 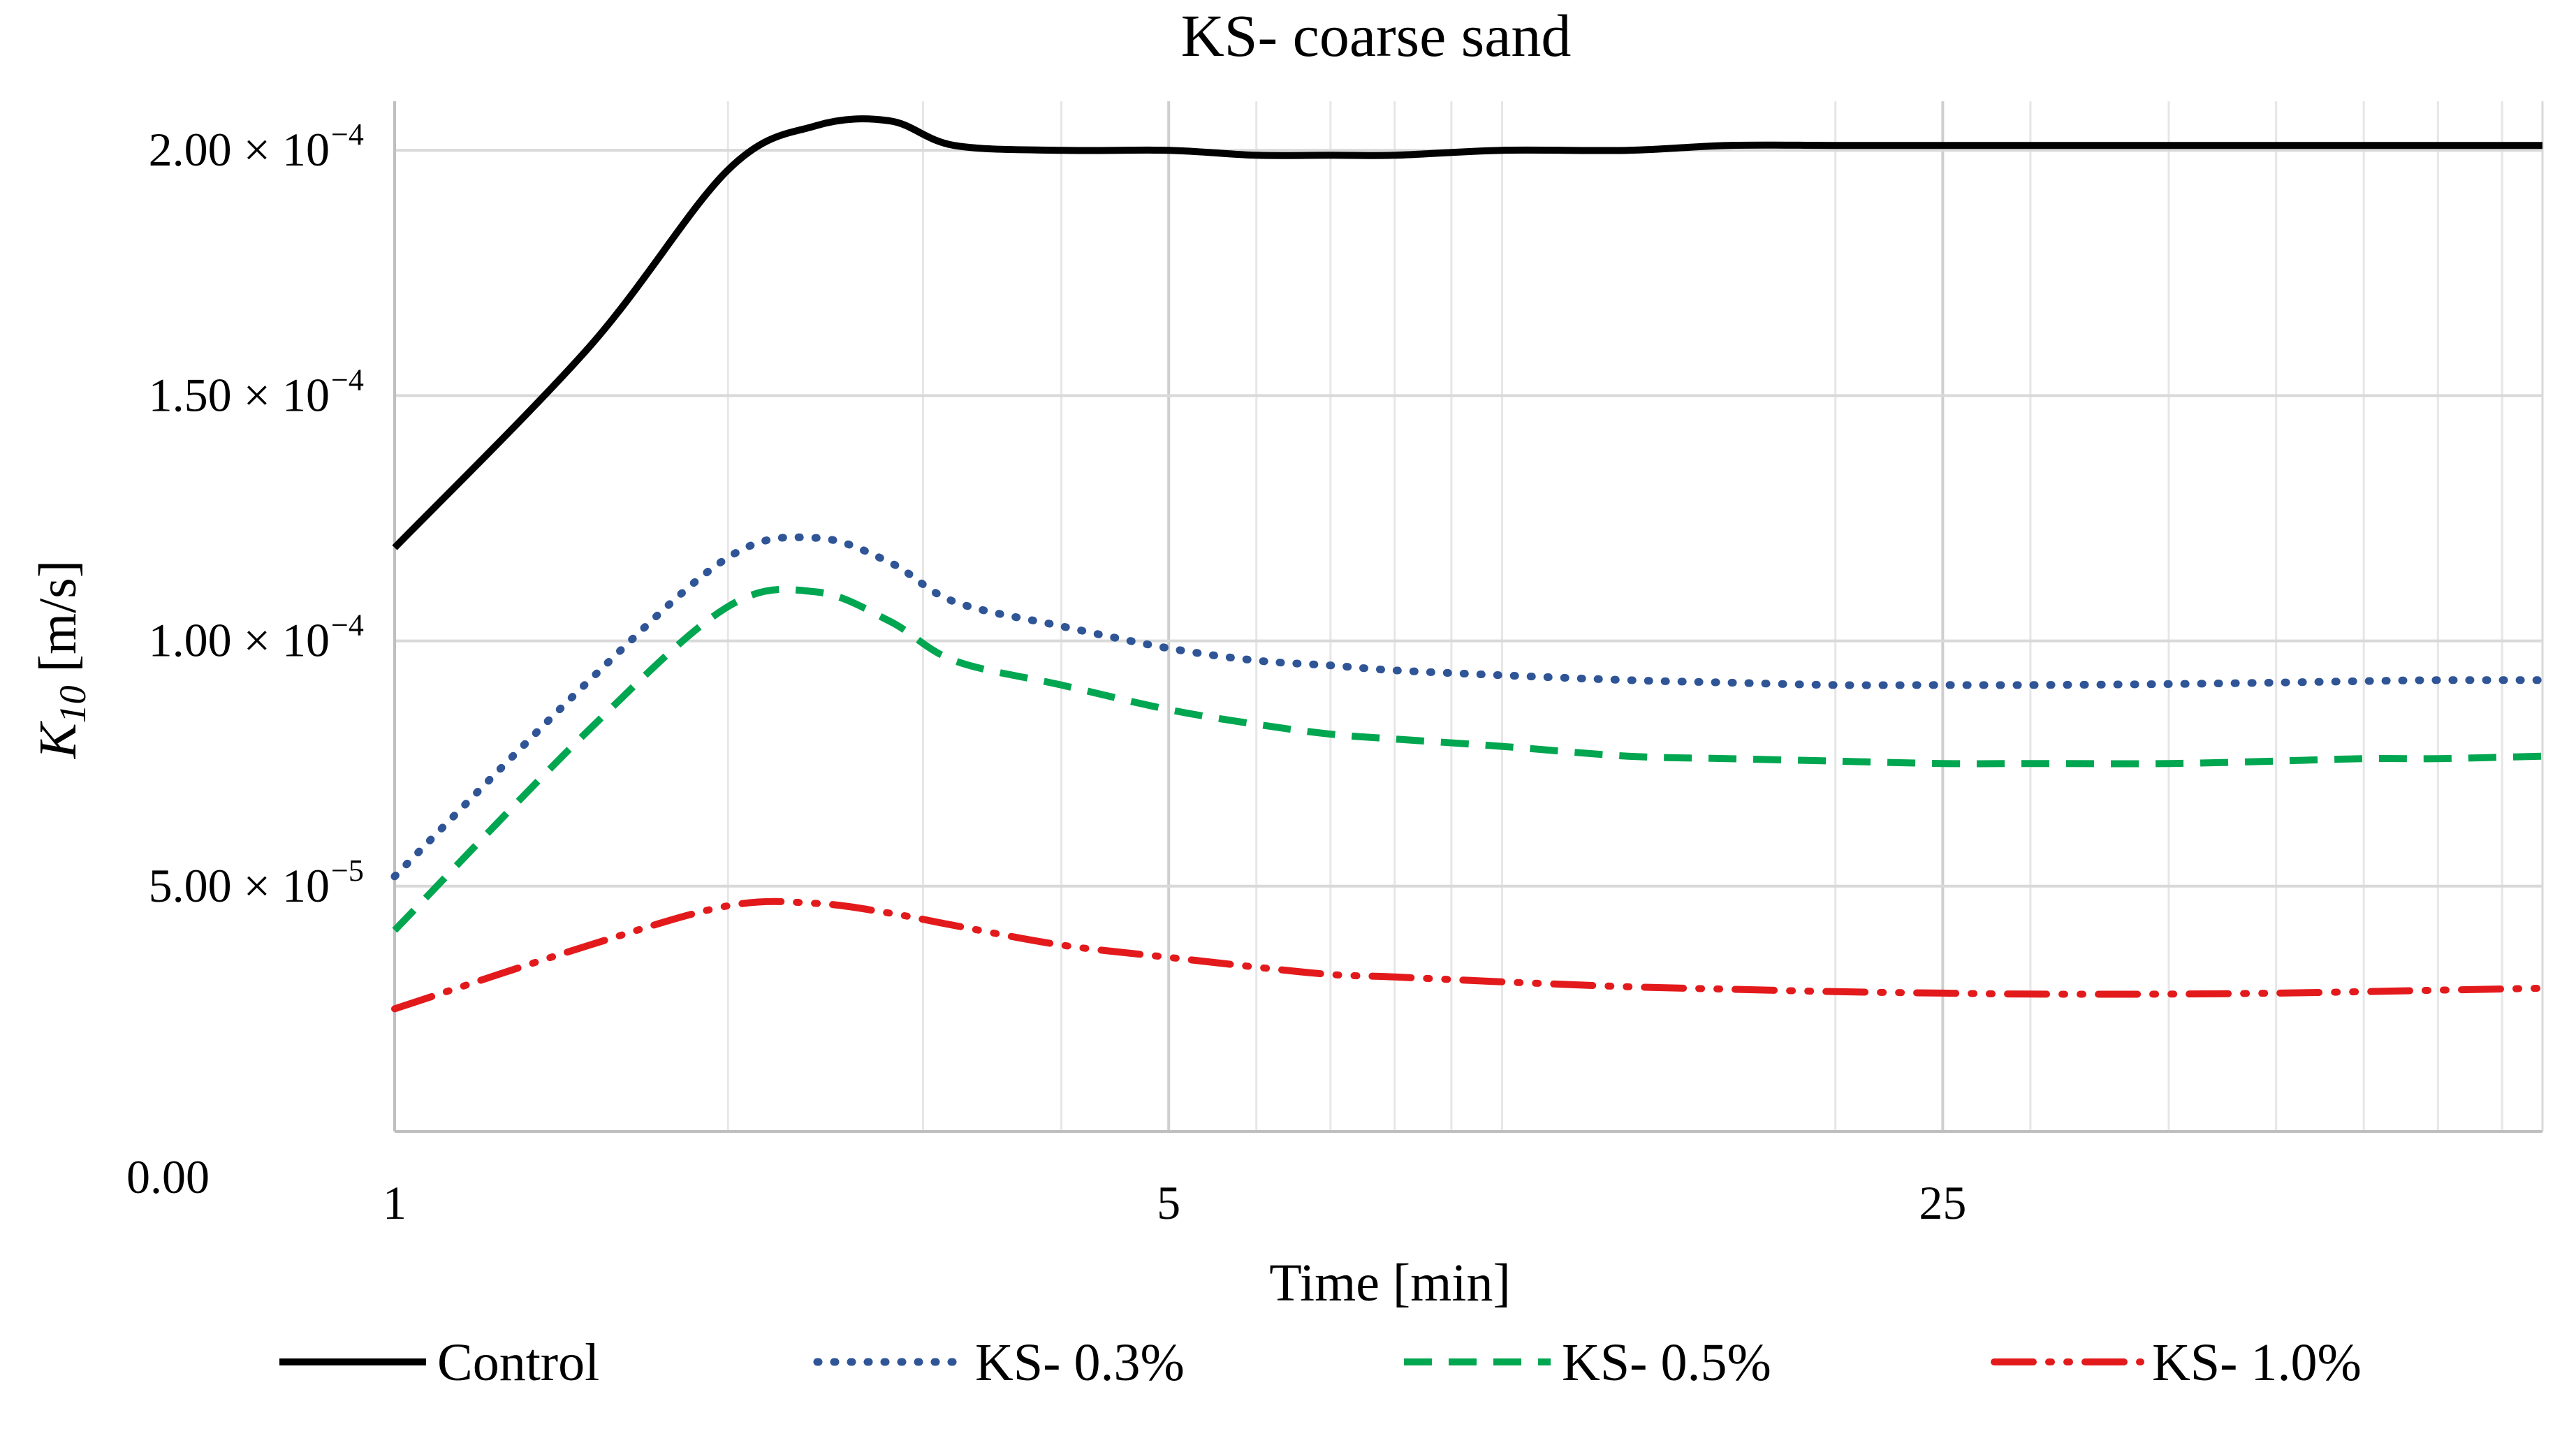 What do you see at coordinates (1376, 36) in the screenshot?
I see `chart-title: KS- coarse sand` at bounding box center [1376, 36].